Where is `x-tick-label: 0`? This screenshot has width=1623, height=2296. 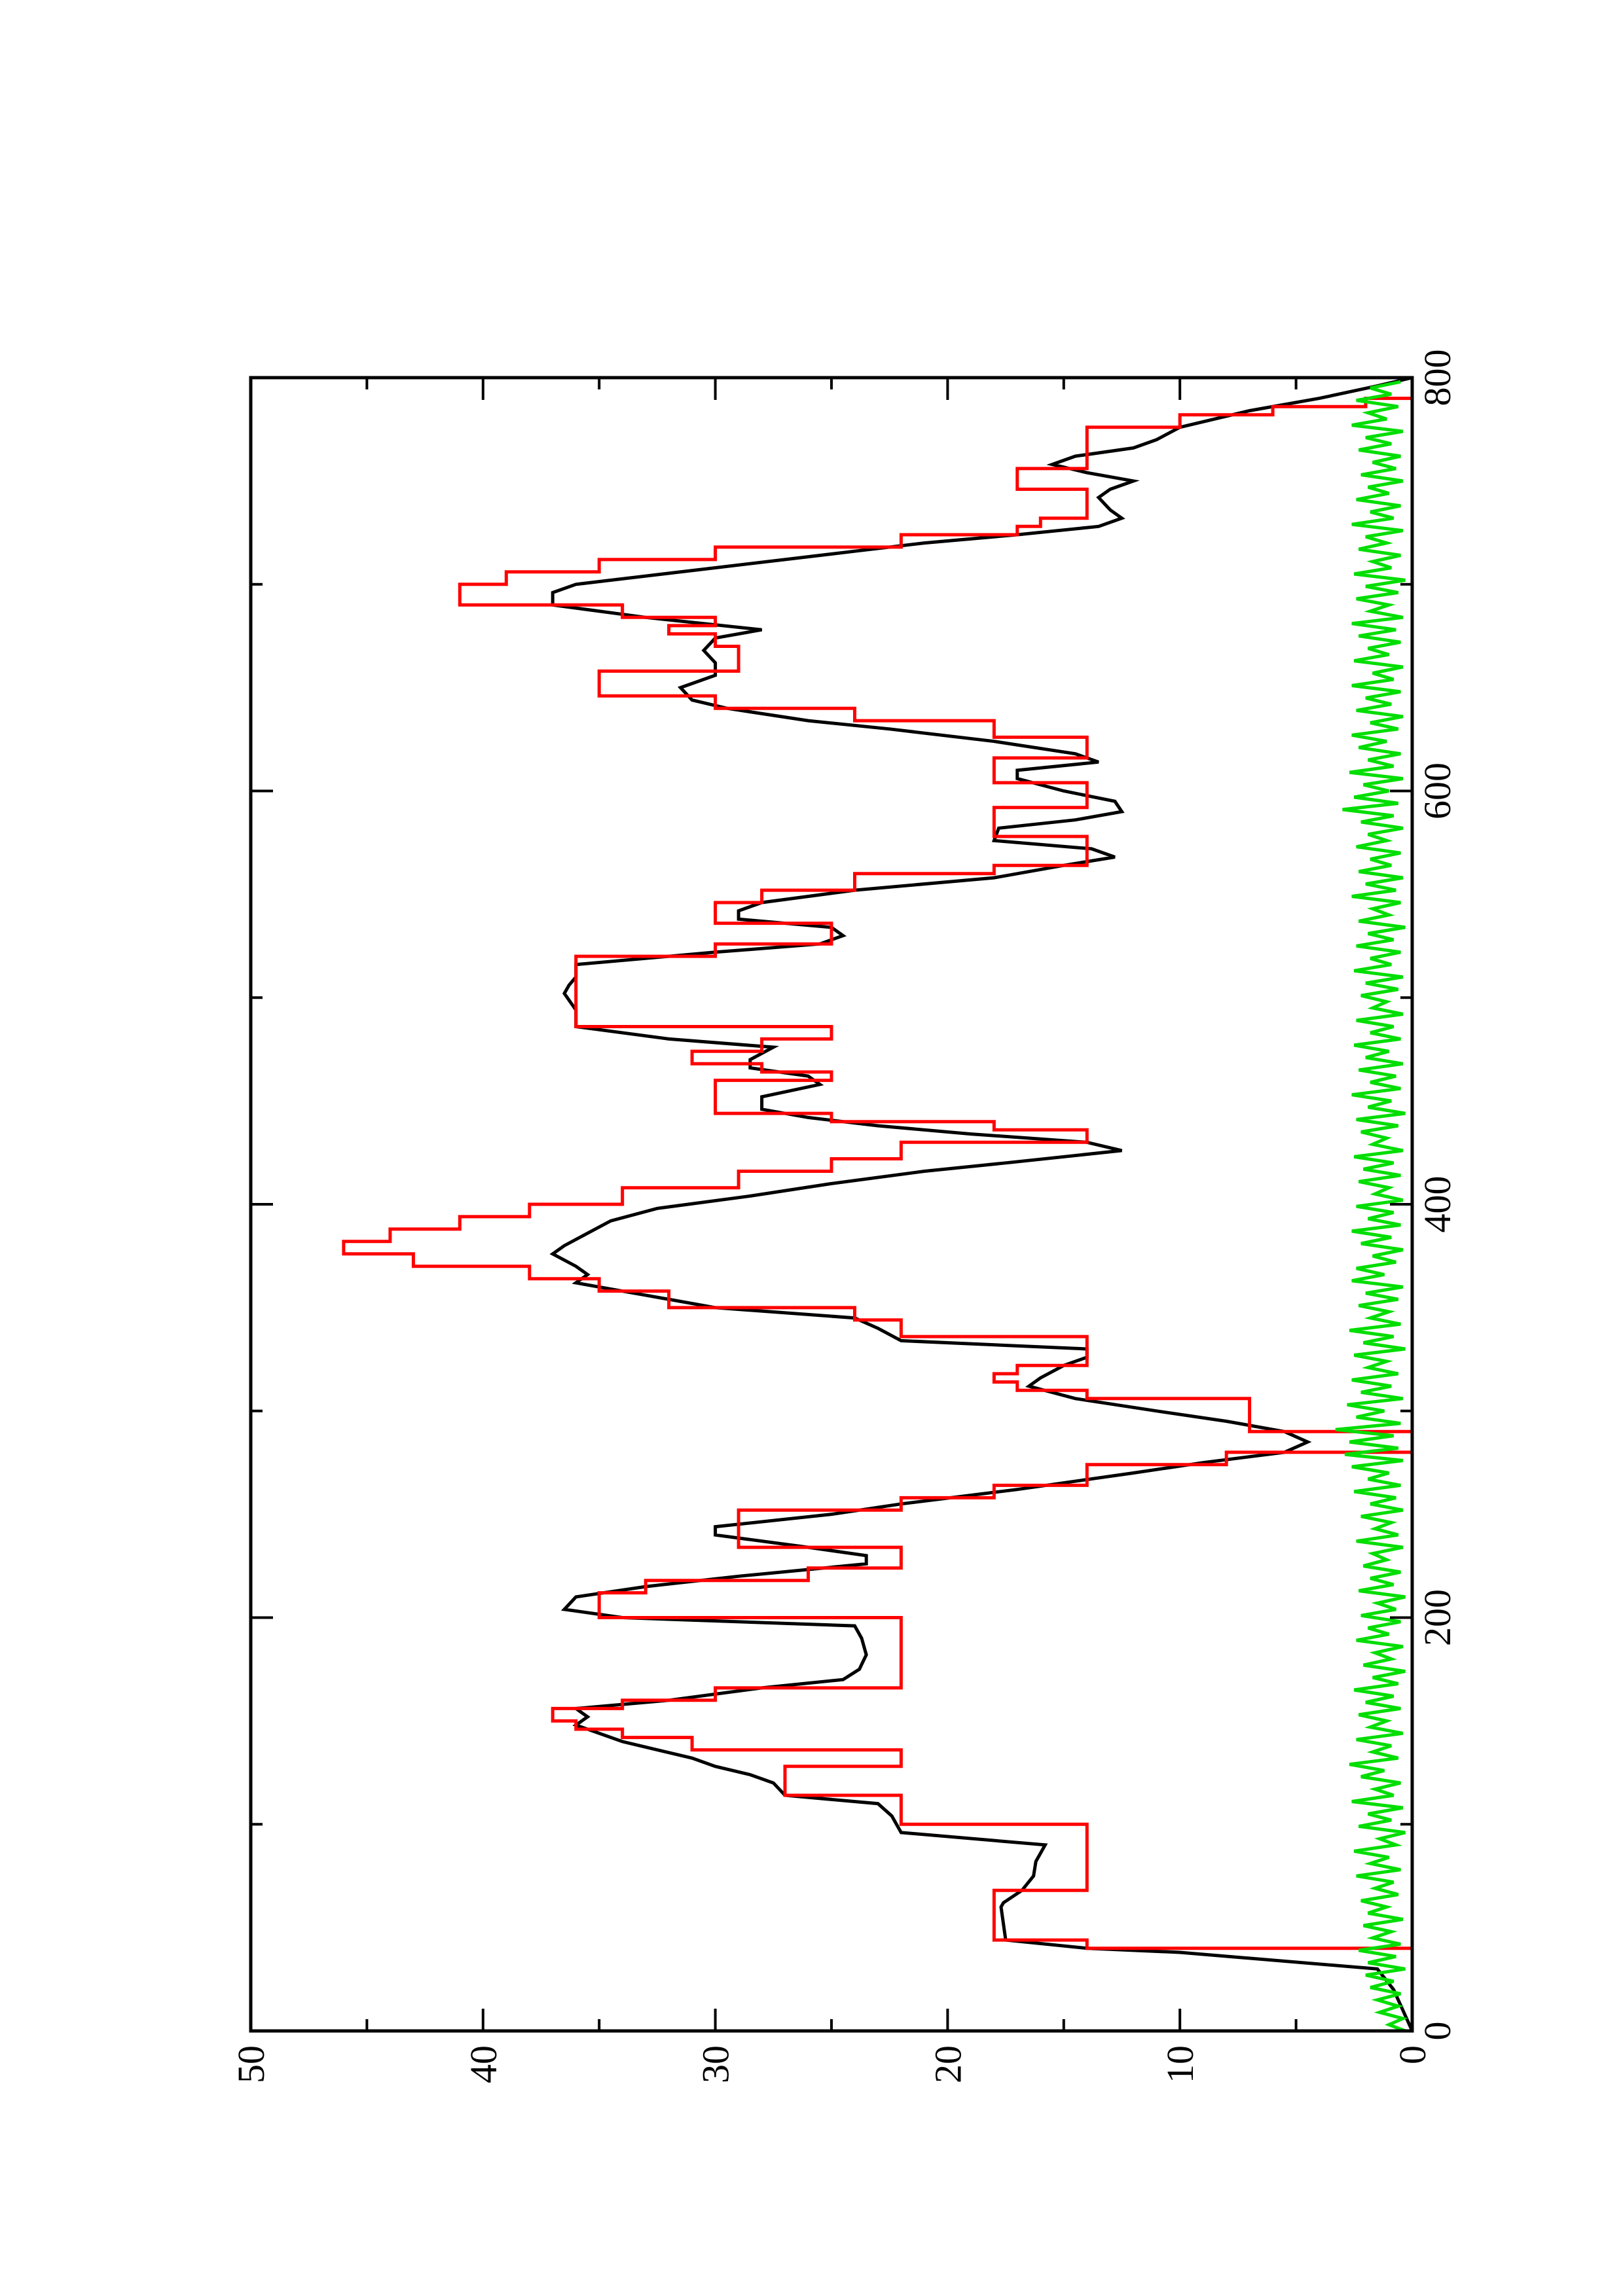
x-tick-label: 0 is located at coordinates (1437, 2031).